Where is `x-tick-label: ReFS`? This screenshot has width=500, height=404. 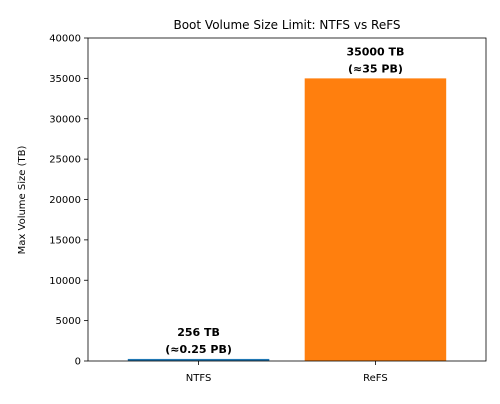
x-tick-label: ReFS is located at coordinates (375, 378).